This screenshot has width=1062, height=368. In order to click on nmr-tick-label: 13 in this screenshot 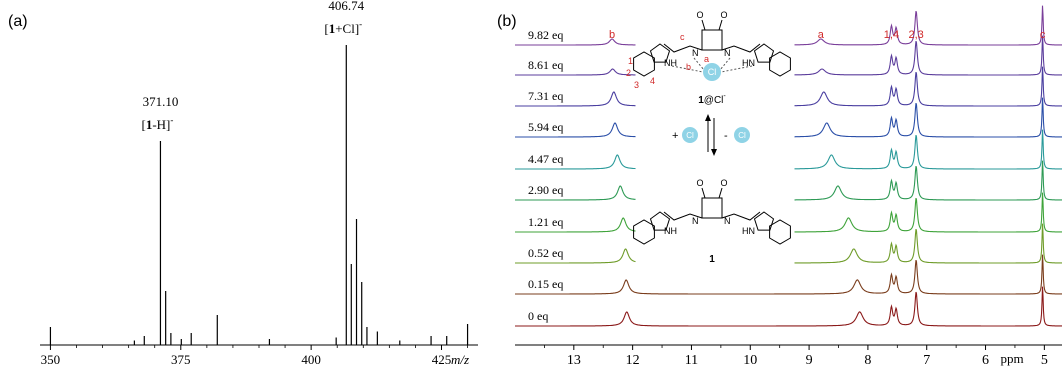, I will do `click(574, 360)`.